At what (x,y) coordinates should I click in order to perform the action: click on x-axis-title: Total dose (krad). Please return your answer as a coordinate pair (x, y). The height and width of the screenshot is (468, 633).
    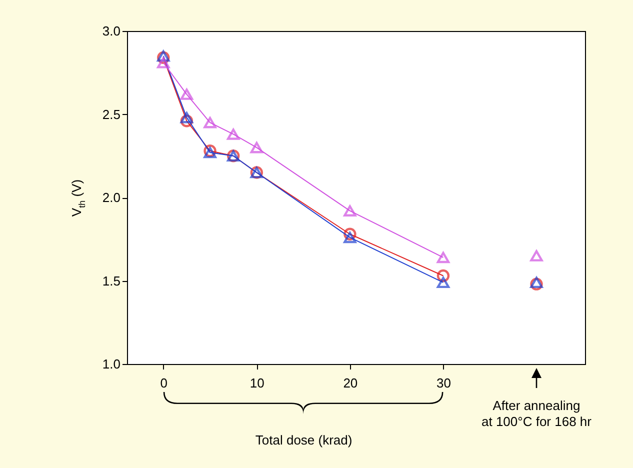
    Looking at the image, I should click on (303, 440).